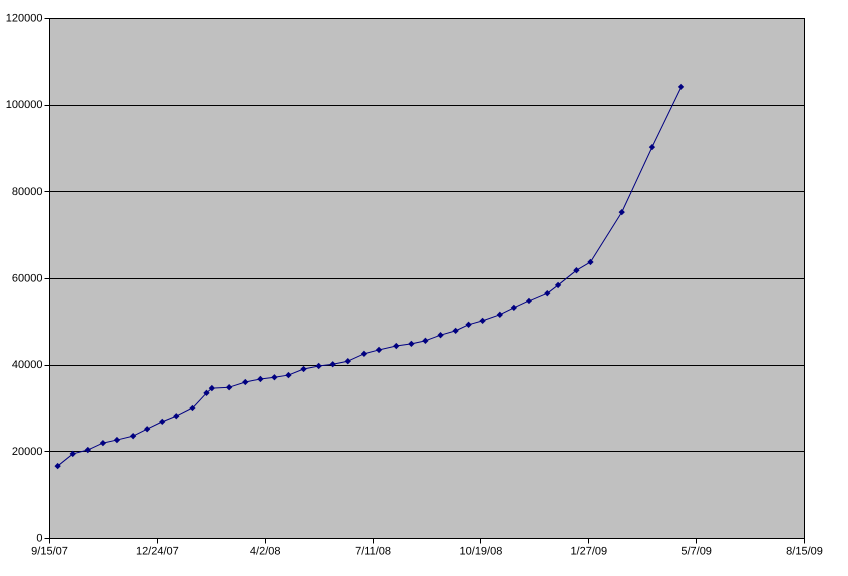 This screenshot has height=576, width=848. I want to click on y-tick-label: 100000, so click(24, 105).